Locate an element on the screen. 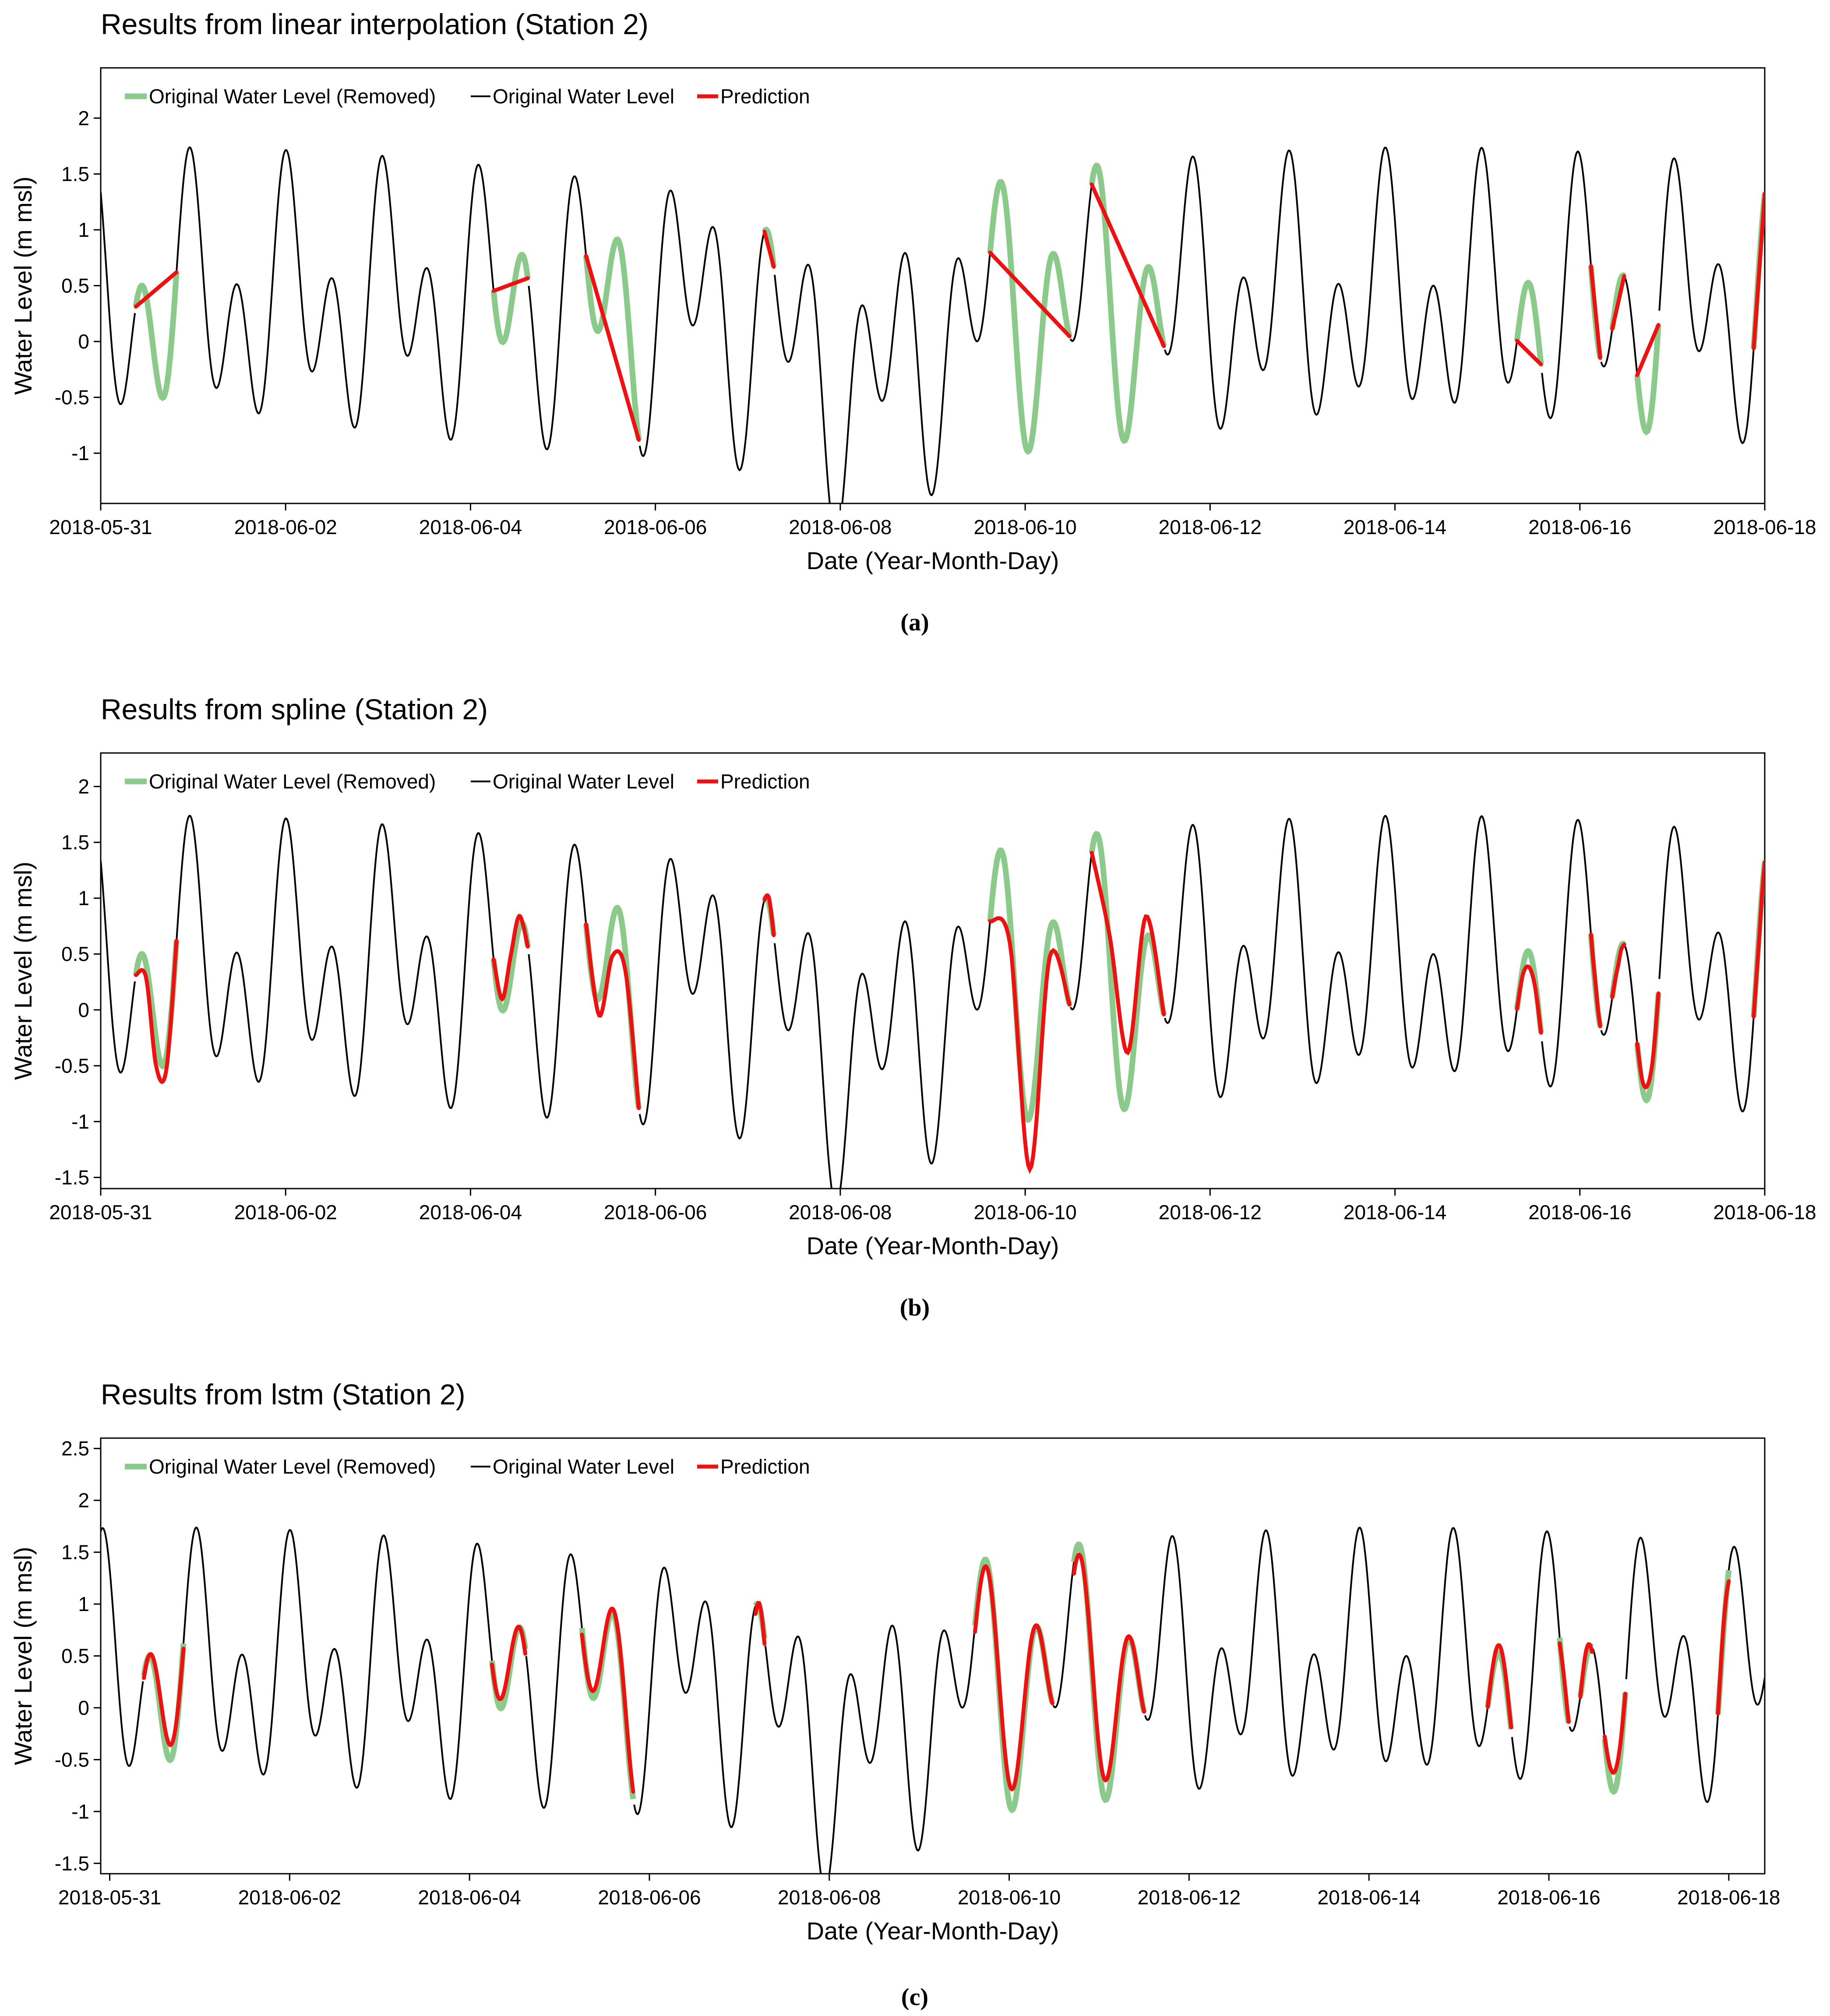 The image size is (1830, 2016). panel-title: Results from lstm (Station 2) is located at coordinates (283, 1394).